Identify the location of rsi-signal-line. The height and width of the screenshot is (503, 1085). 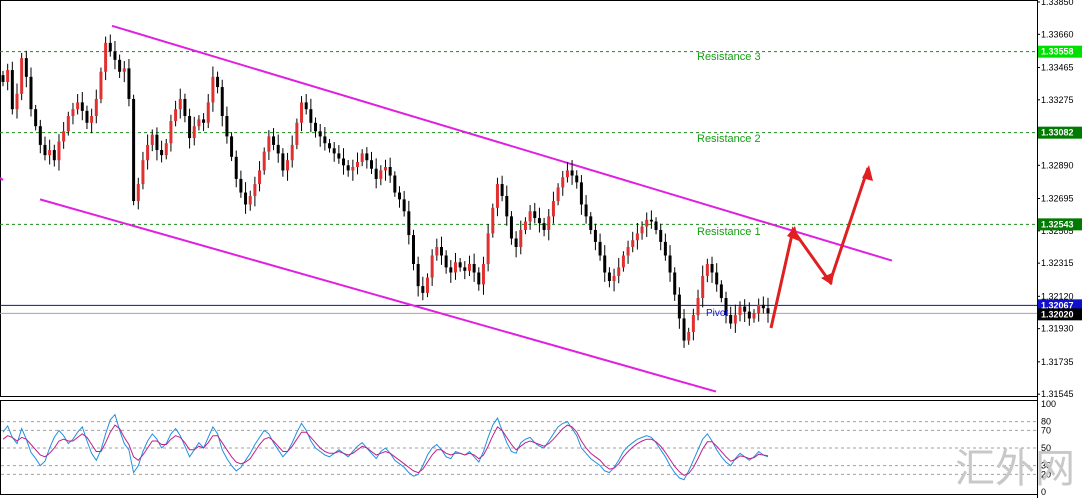
(385, 450).